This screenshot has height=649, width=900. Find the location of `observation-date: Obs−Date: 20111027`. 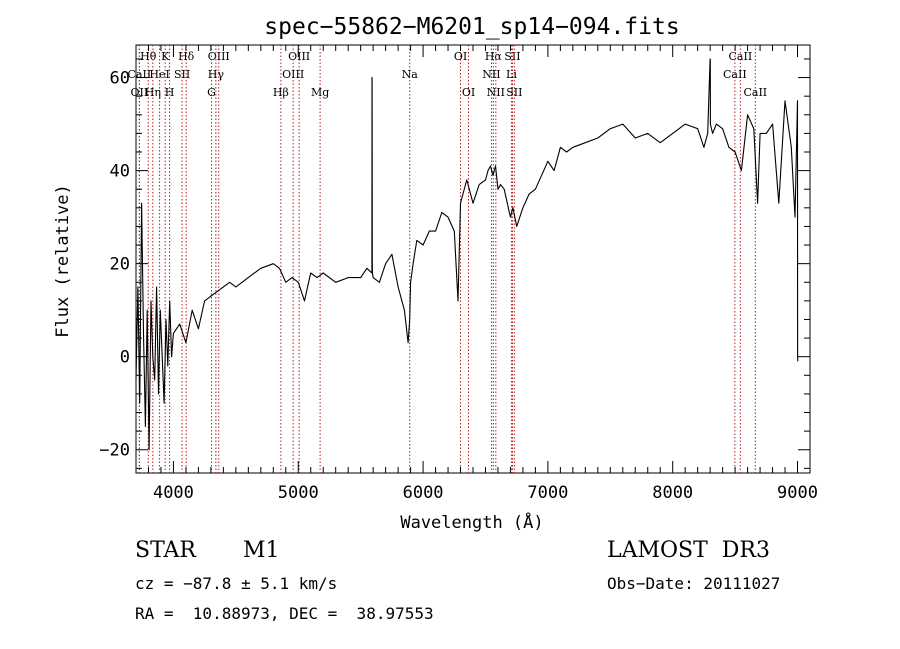

observation-date: Obs−Date: 20111027 is located at coordinates (694, 583).